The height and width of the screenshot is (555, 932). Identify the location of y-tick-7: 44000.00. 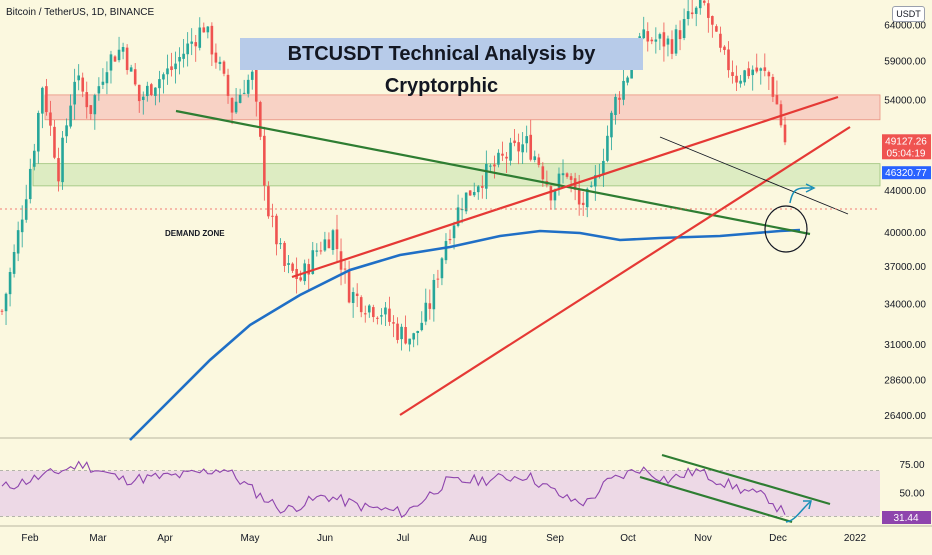
(905, 191).